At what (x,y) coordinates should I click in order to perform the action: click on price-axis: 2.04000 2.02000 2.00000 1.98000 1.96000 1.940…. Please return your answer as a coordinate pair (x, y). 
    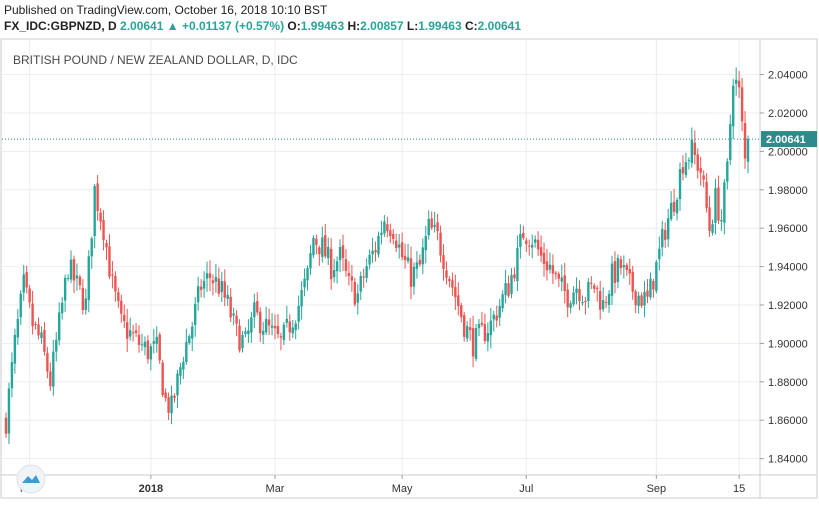
    Looking at the image, I should click on (788, 268).